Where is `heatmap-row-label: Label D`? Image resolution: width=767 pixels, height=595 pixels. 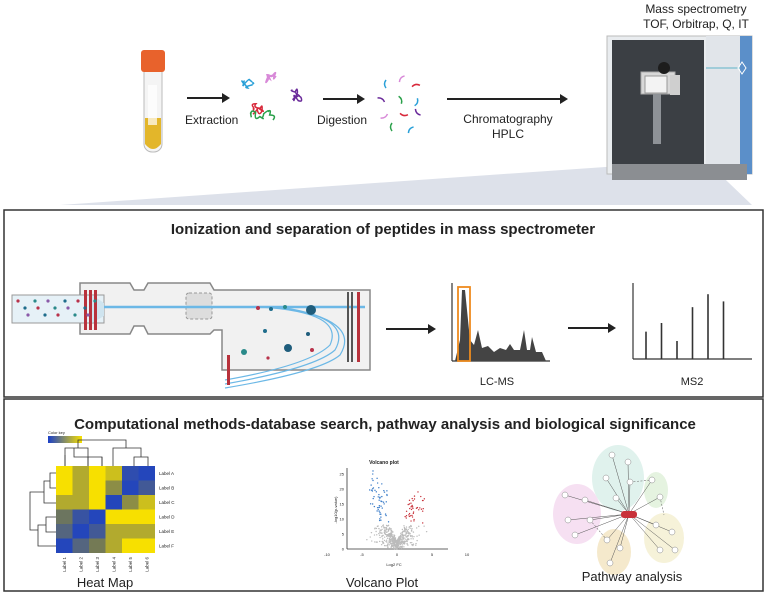
heatmap-row-label: Label D is located at coordinates (167, 516).